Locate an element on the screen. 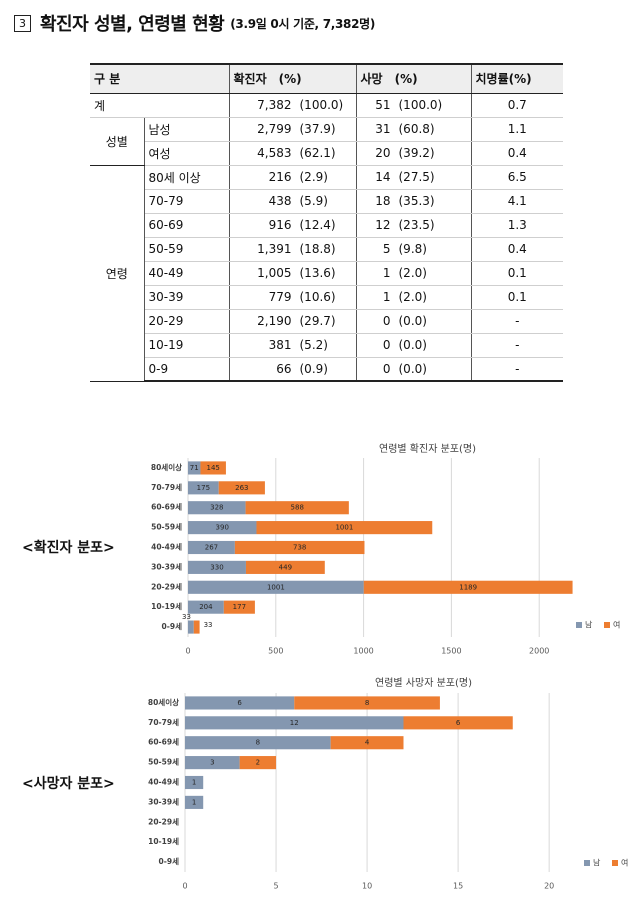 Image resolution: width=639 pixels, height=904 pixels. category-label: 30-39세 is located at coordinates (163, 801).